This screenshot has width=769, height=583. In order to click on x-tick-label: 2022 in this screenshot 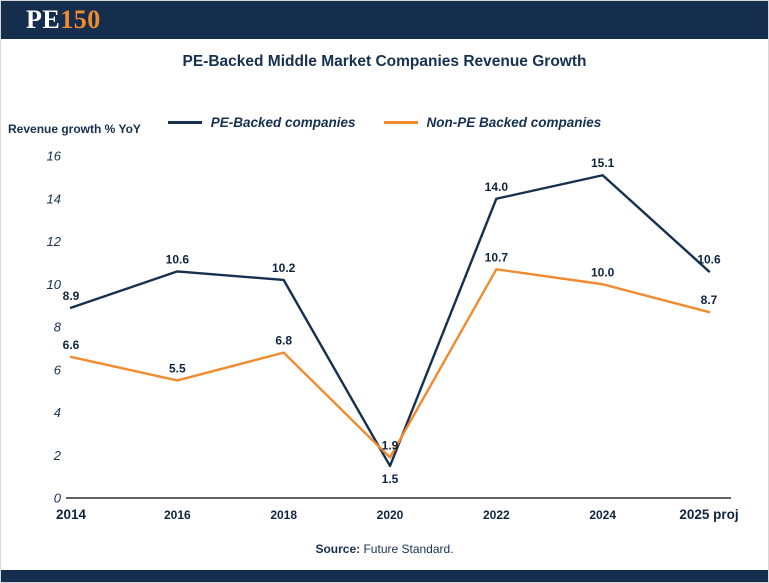, I will do `click(496, 515)`.